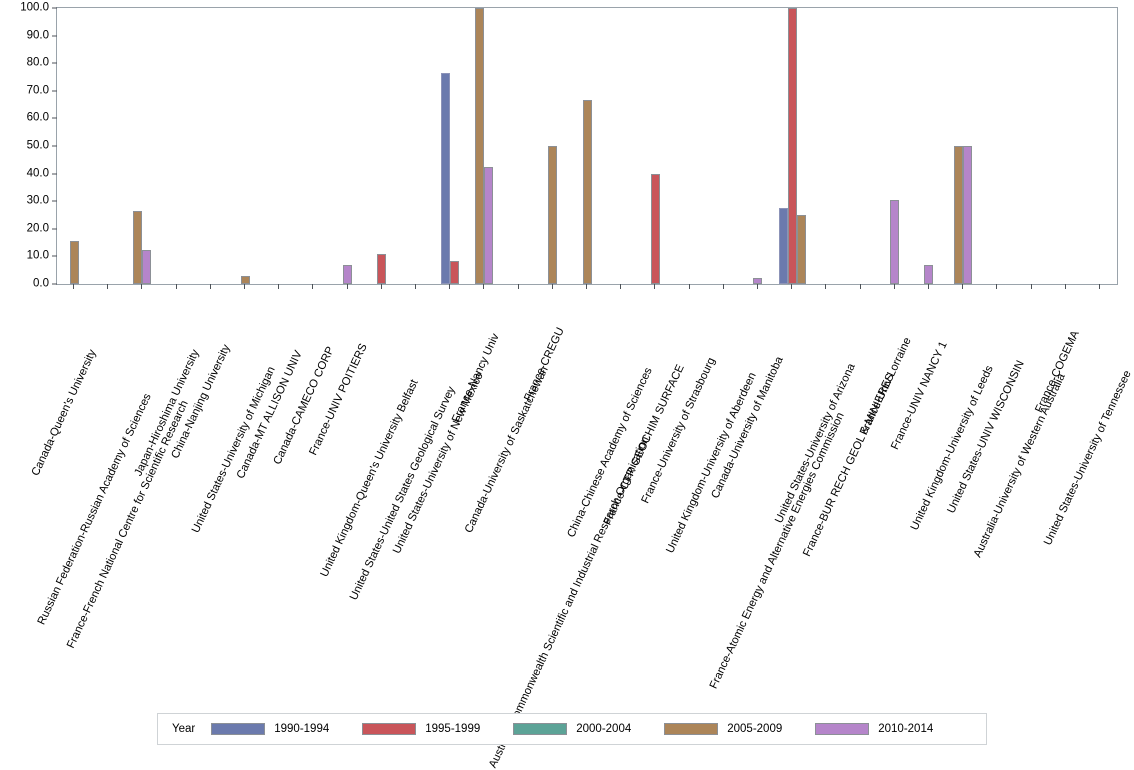 This screenshot has width=1134, height=770. What do you see at coordinates (34, 7) in the screenshot?
I see `y-tick-label: 100.0` at bounding box center [34, 7].